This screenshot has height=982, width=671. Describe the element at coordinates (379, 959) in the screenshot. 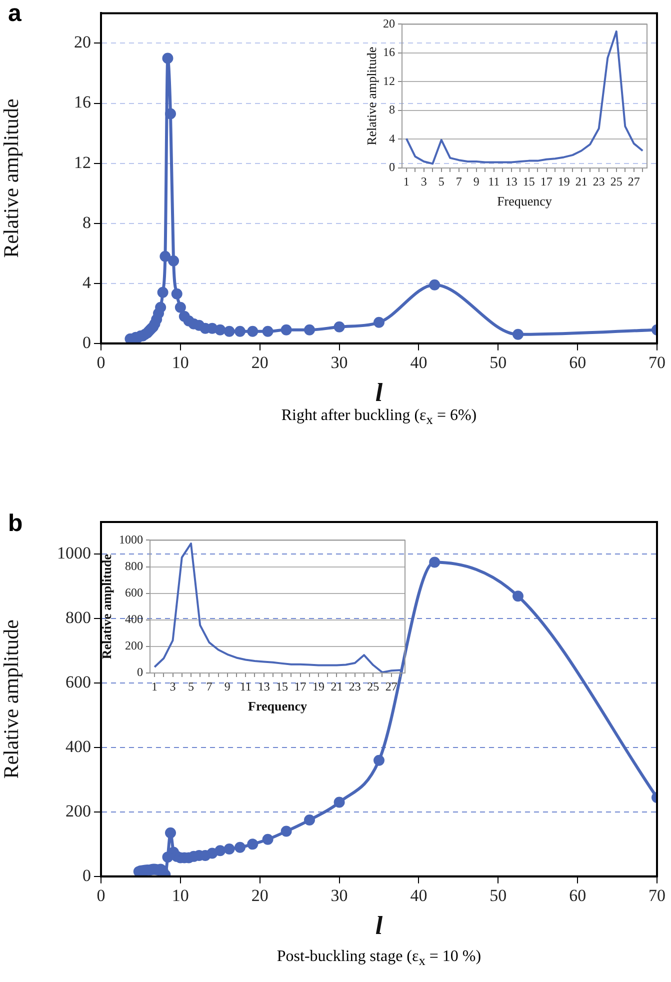

I see `text: Post-buckling stage (ε$_{x}$ = 10 %)` at that location.